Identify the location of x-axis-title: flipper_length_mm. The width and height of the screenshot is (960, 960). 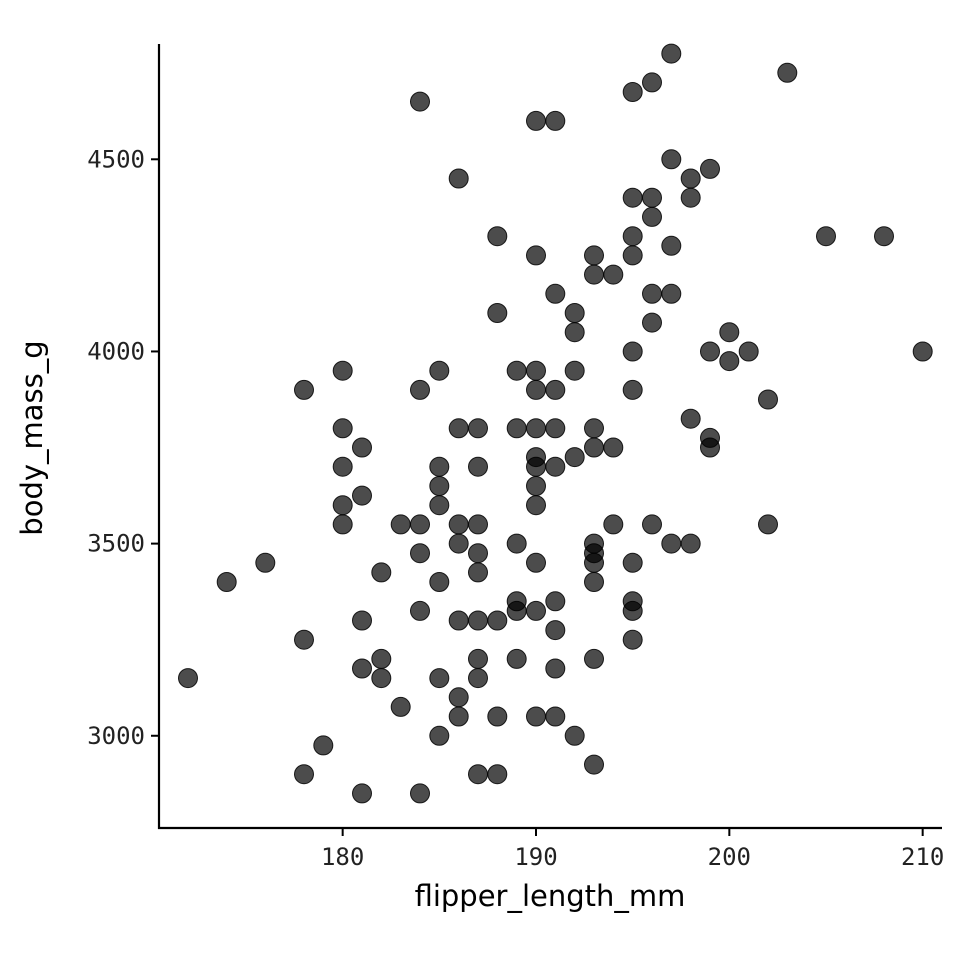
(550, 896).